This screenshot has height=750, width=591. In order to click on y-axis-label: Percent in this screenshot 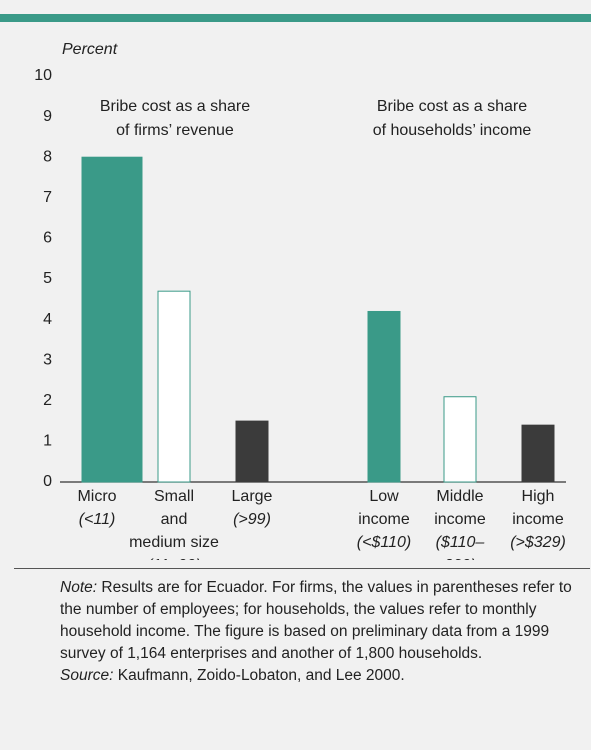, I will do `click(90, 49)`.